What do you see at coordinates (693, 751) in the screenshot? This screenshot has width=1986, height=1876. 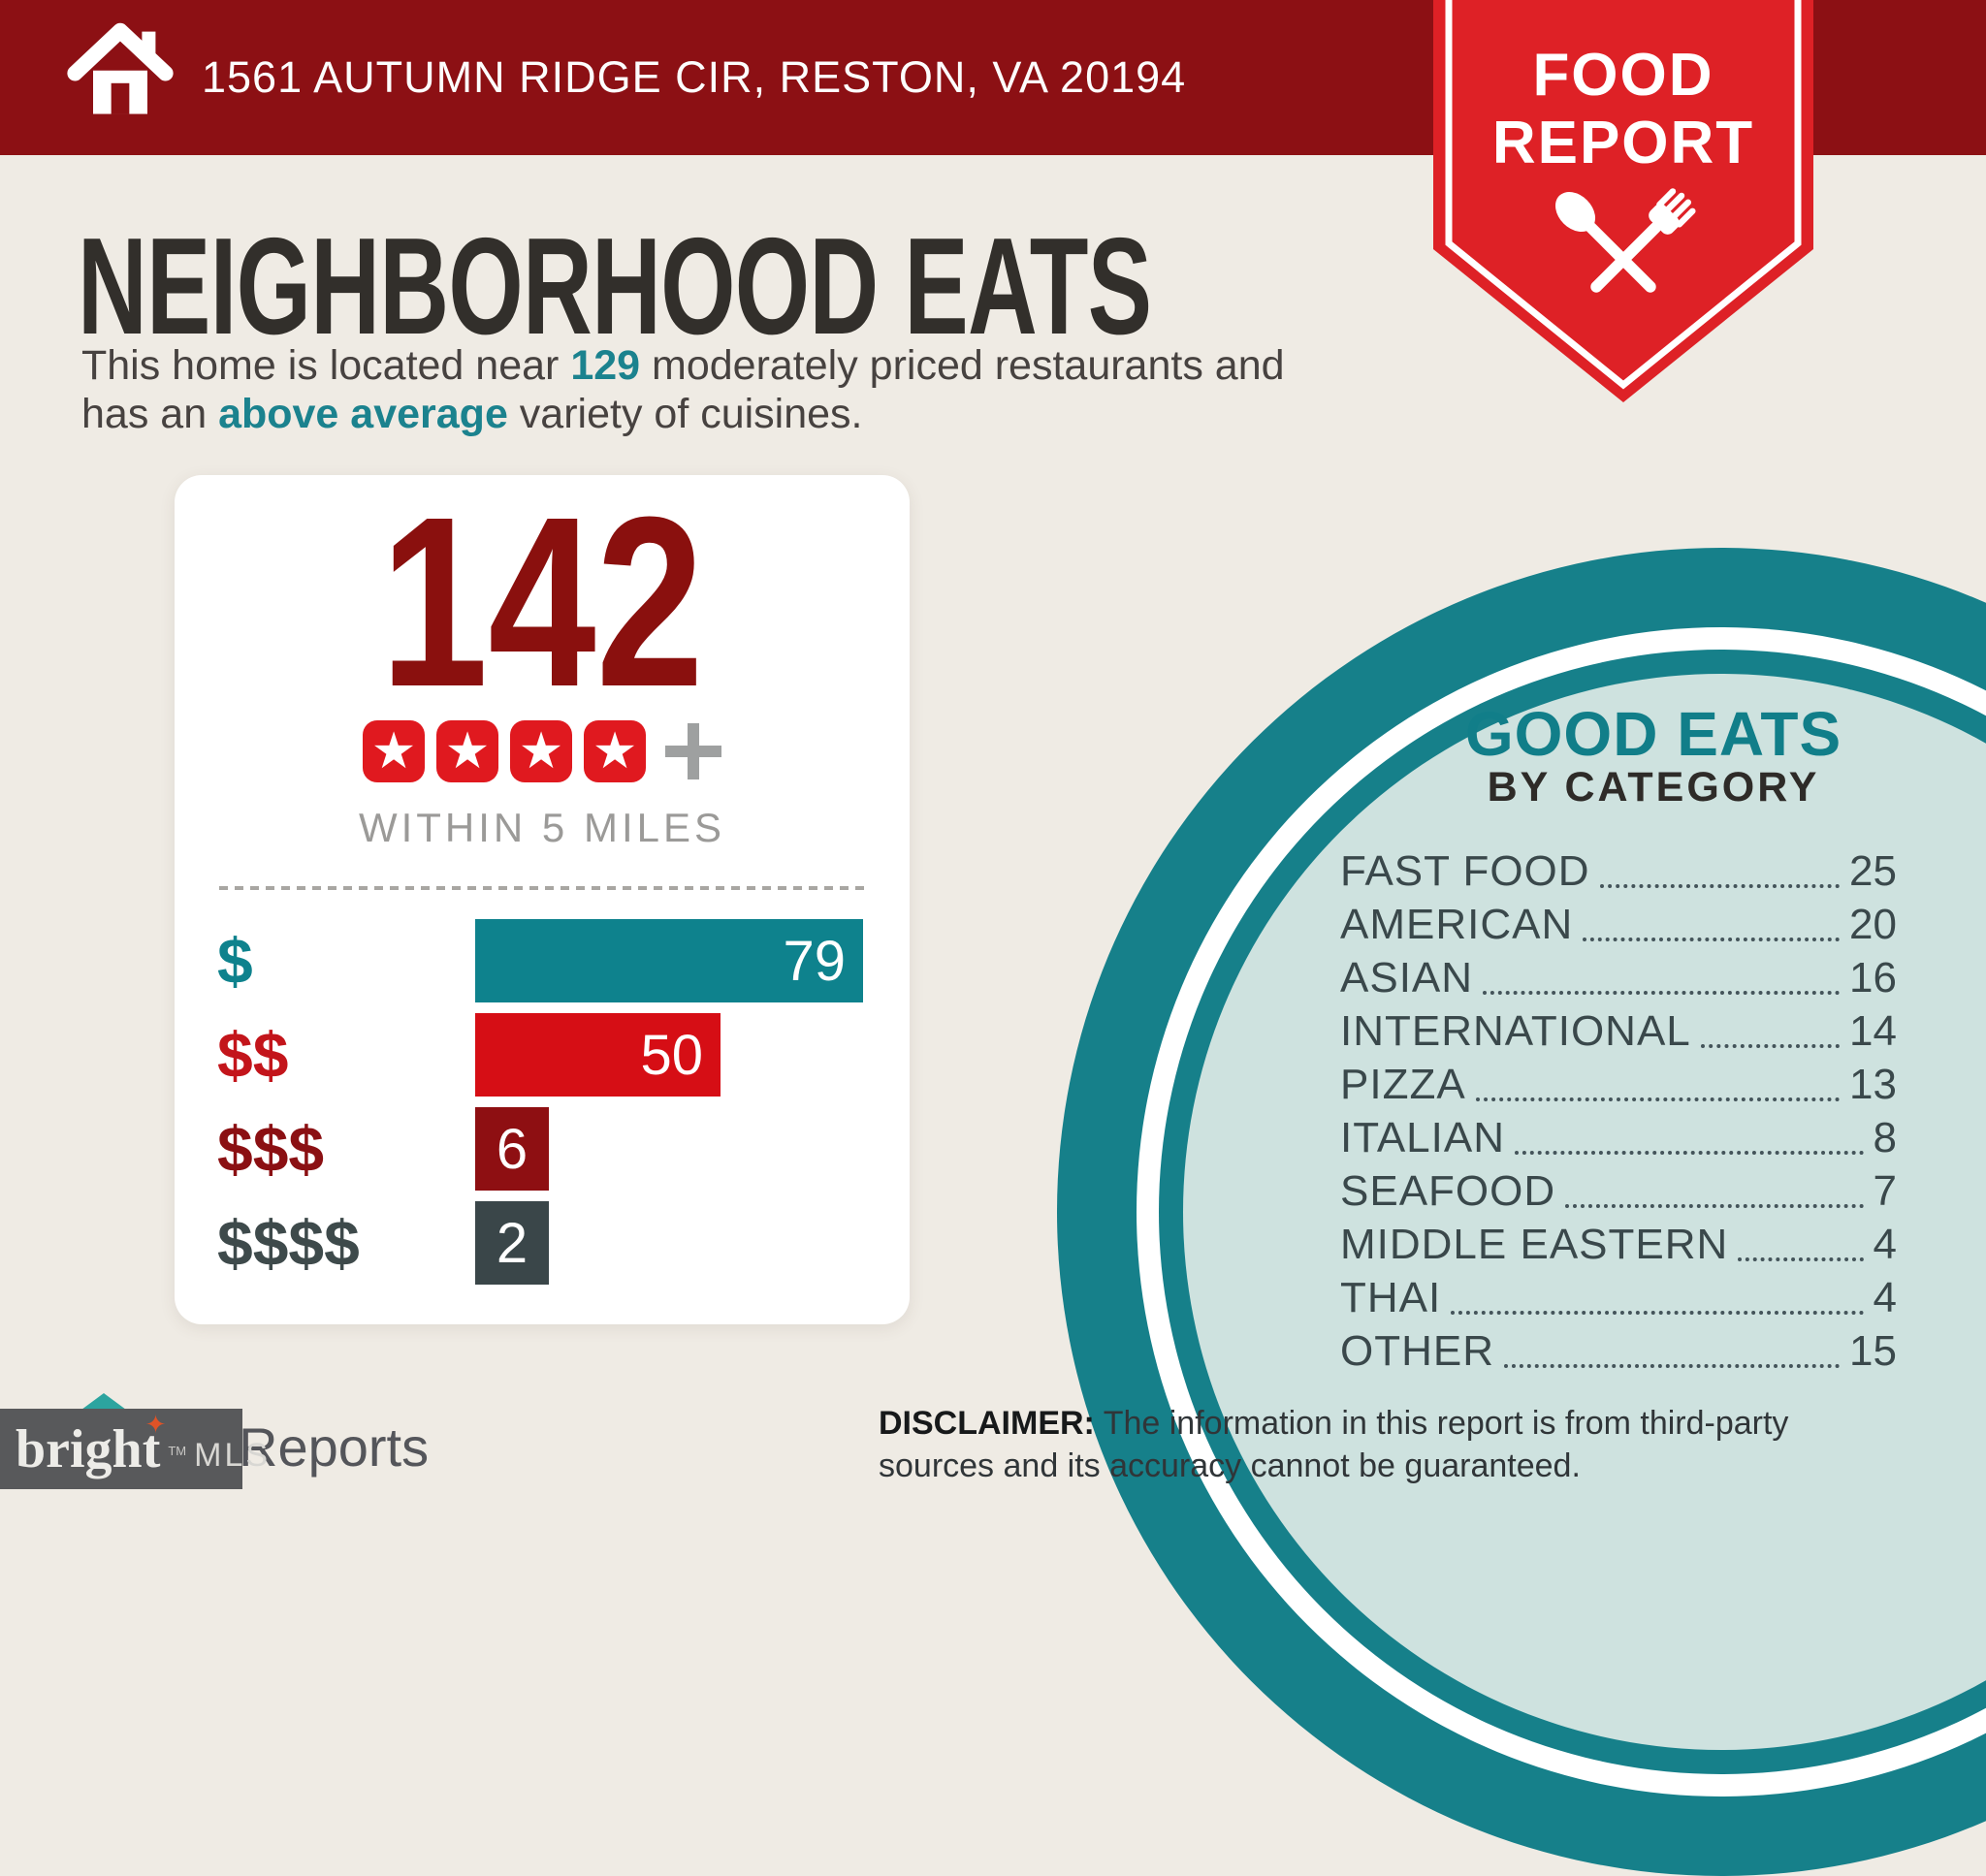 I see `plus-icon` at bounding box center [693, 751].